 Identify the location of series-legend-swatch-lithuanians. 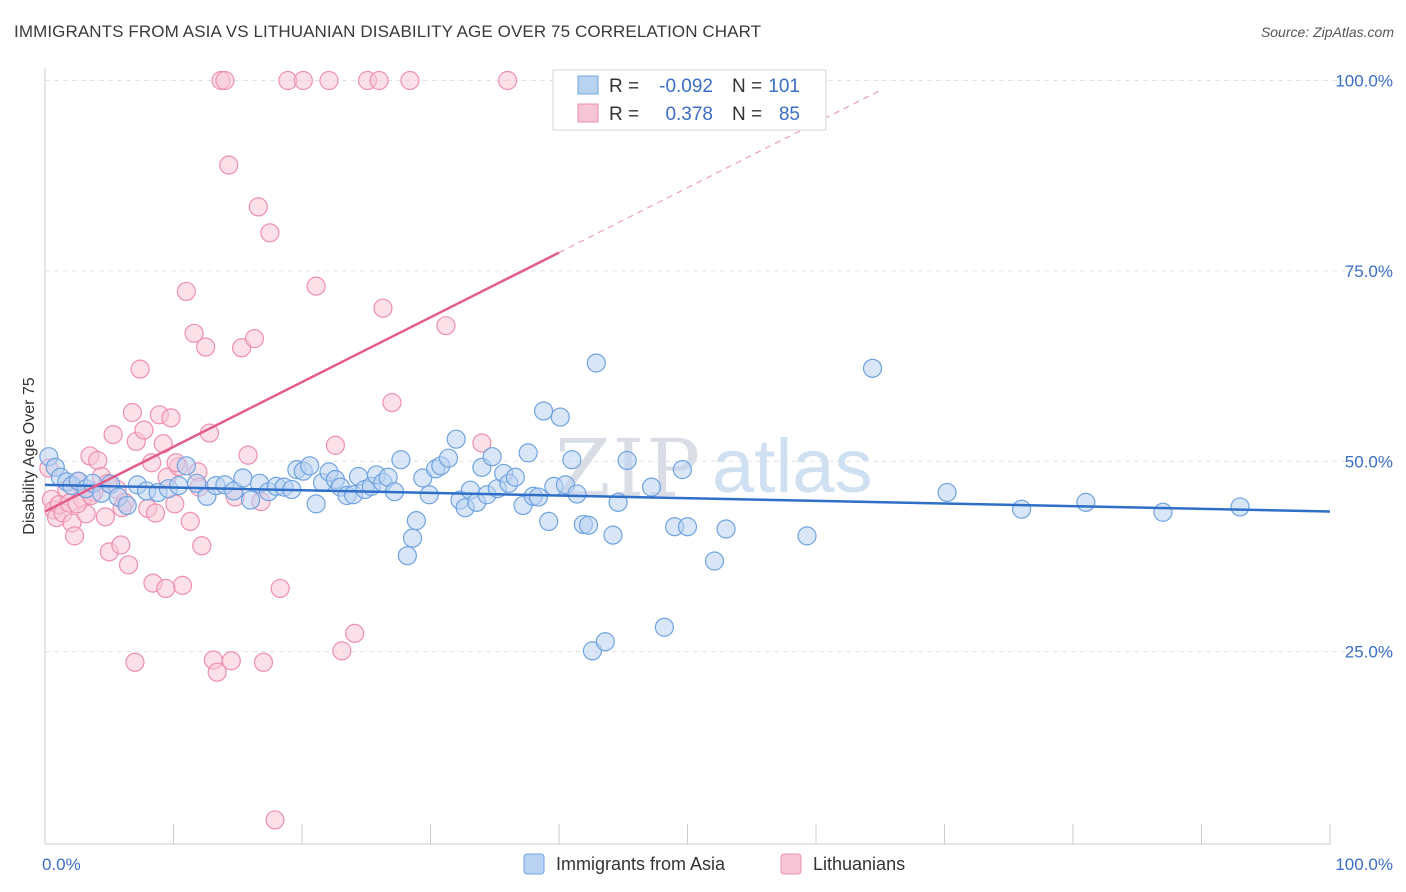
(791, 864).